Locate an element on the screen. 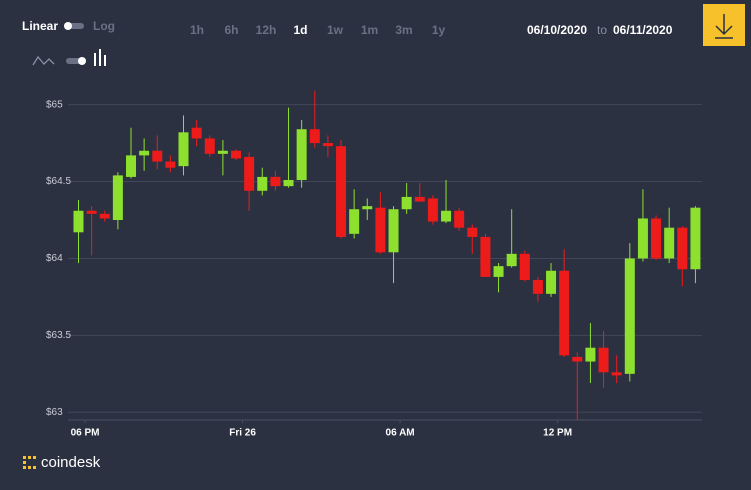 This screenshot has width=751, height=490. range-button: 1y is located at coordinates (439, 30).